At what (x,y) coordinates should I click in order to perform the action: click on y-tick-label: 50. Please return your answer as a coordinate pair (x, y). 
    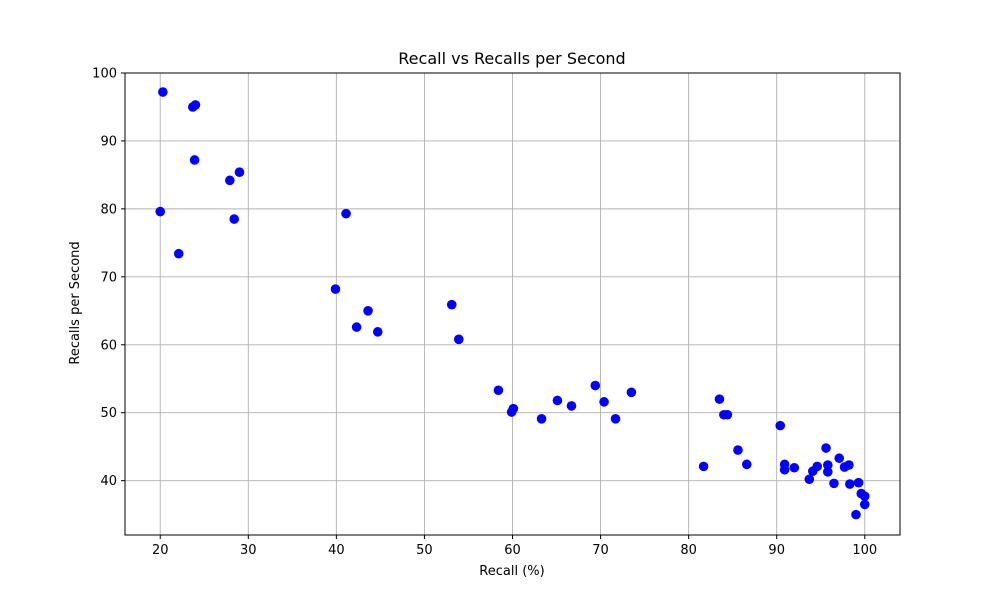
    Looking at the image, I should click on (108, 413).